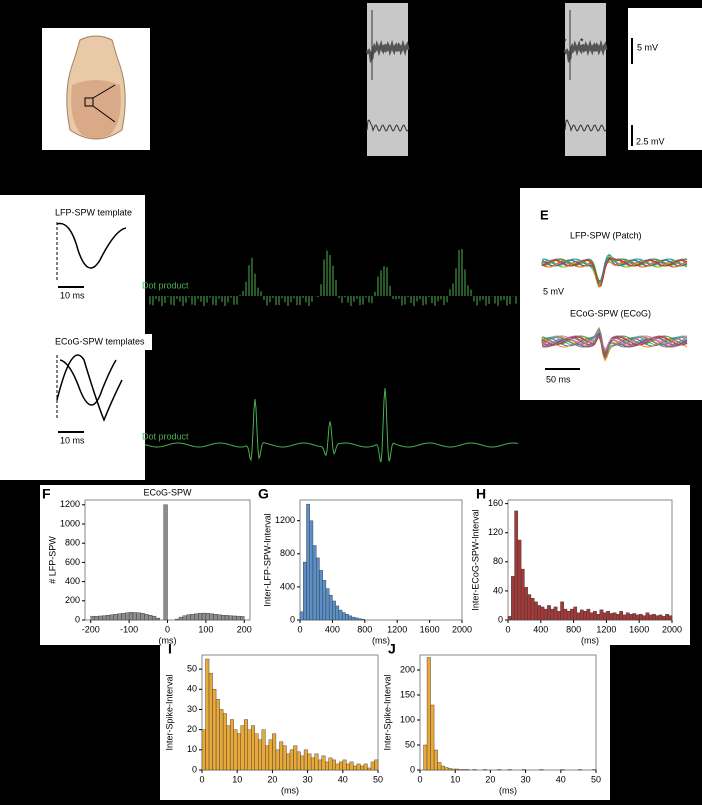 The width and height of the screenshot is (702, 805). What do you see at coordinates (498, 590) in the screenshot?
I see `y-tick-label: 40` at bounding box center [498, 590].